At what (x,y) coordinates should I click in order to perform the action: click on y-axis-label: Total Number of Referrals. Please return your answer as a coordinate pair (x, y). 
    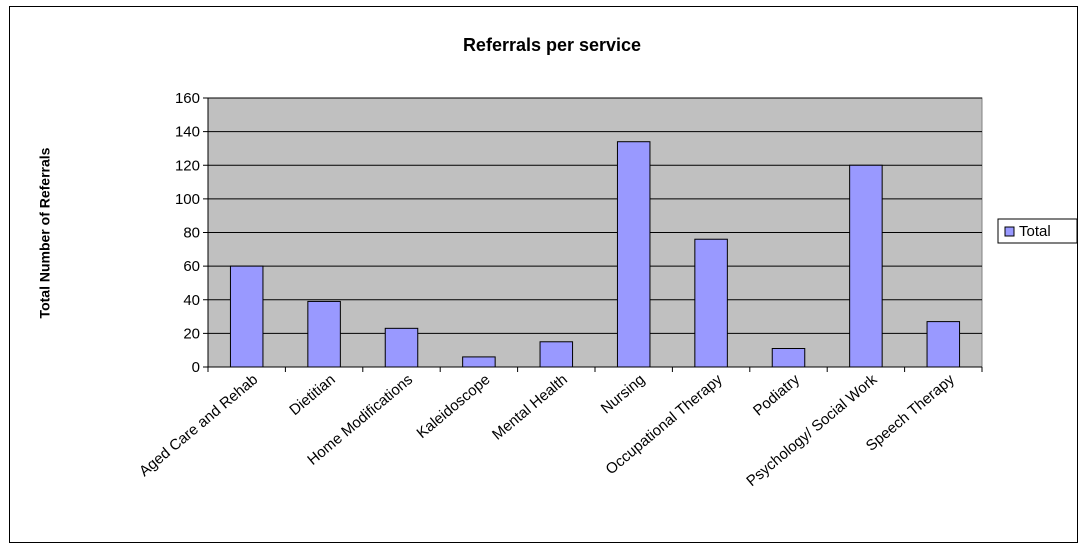
    Looking at the image, I should click on (45, 232).